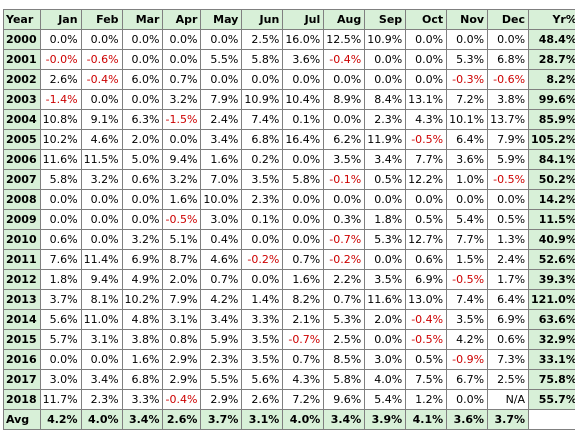 This screenshot has width=575, height=438. What do you see at coordinates (551, 159) in the screenshot?
I see `yearly-total-cell: 84.1%` at bounding box center [551, 159].